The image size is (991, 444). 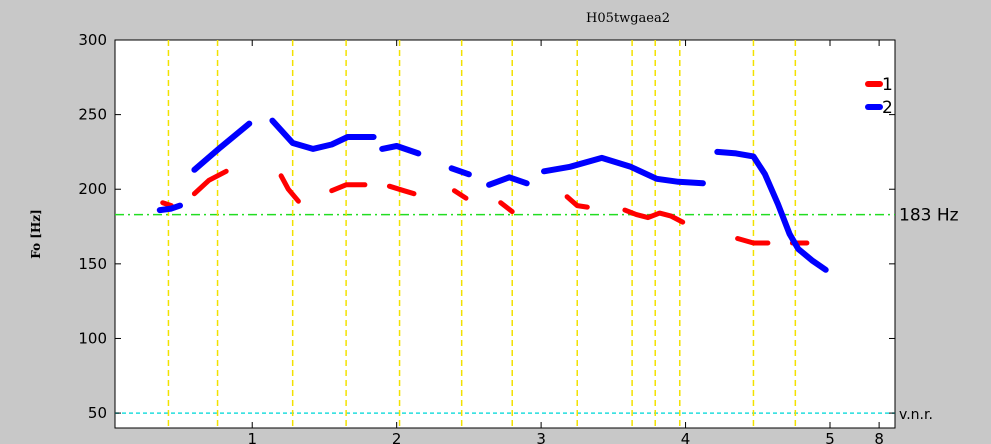 I want to click on legend-label: 1, so click(x=887, y=85).